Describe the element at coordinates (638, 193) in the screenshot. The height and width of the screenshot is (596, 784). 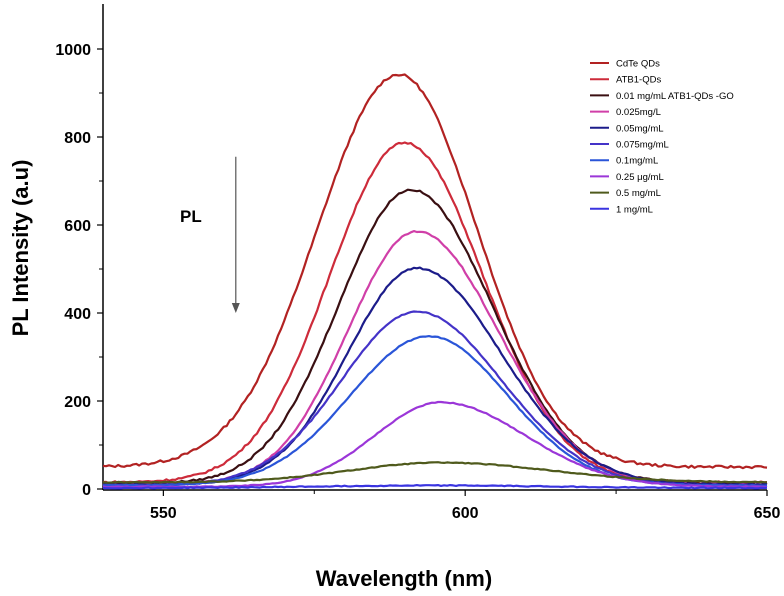
I see `legend-label: 0.5 mg/mL` at that location.